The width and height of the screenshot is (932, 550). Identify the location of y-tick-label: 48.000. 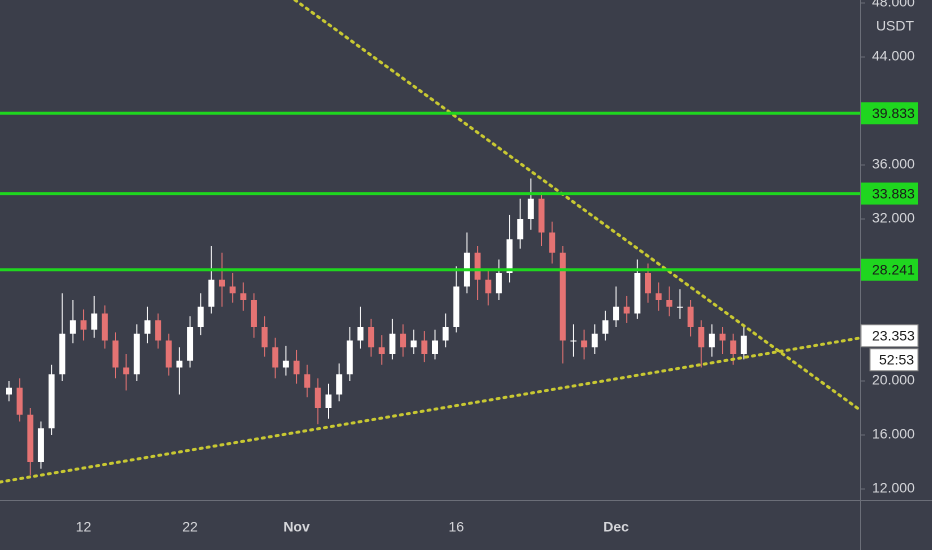
(893, 5).